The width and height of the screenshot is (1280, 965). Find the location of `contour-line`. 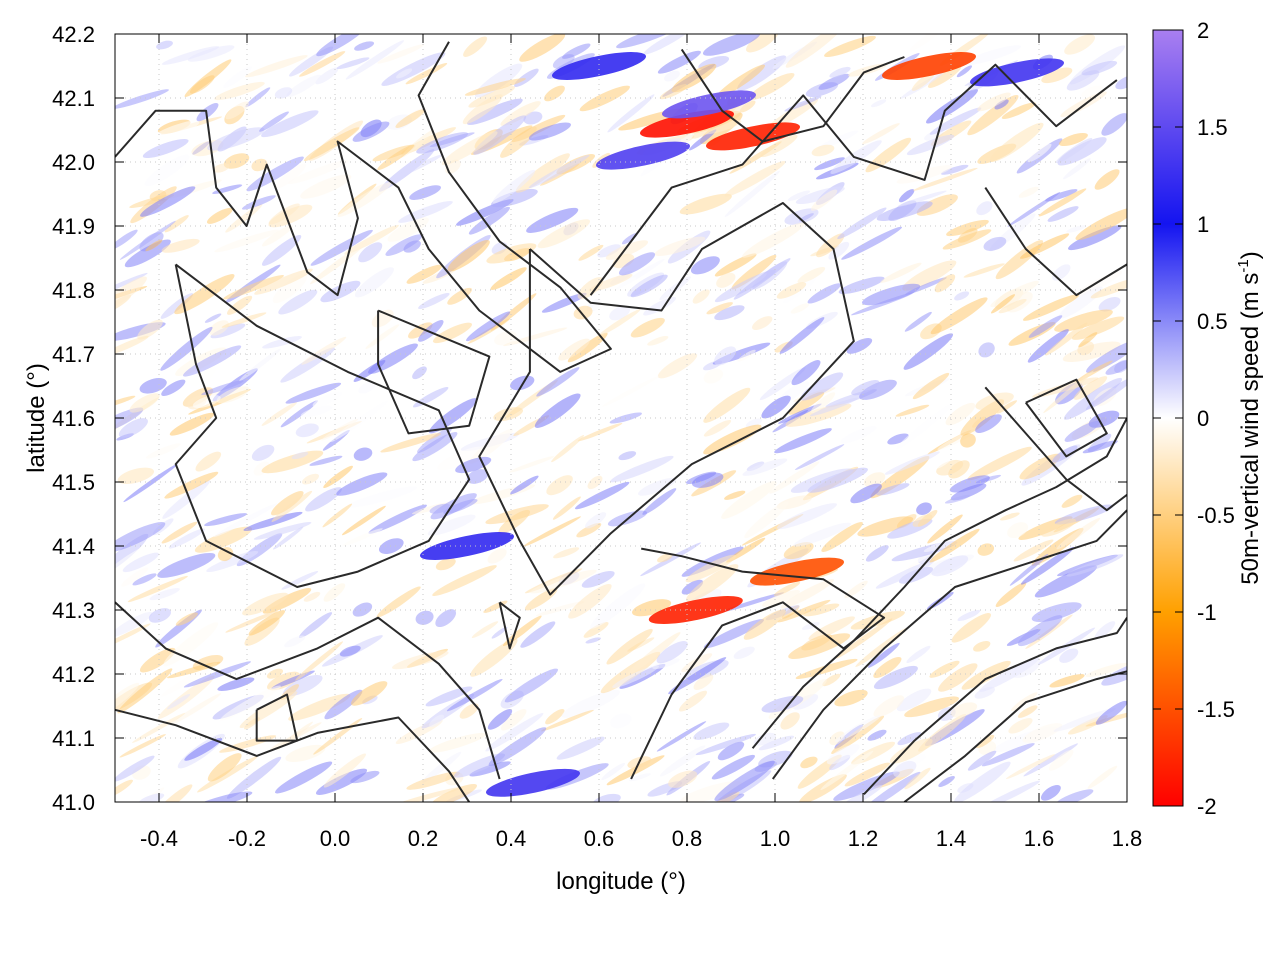

contour-line is located at coordinates (758, 663).